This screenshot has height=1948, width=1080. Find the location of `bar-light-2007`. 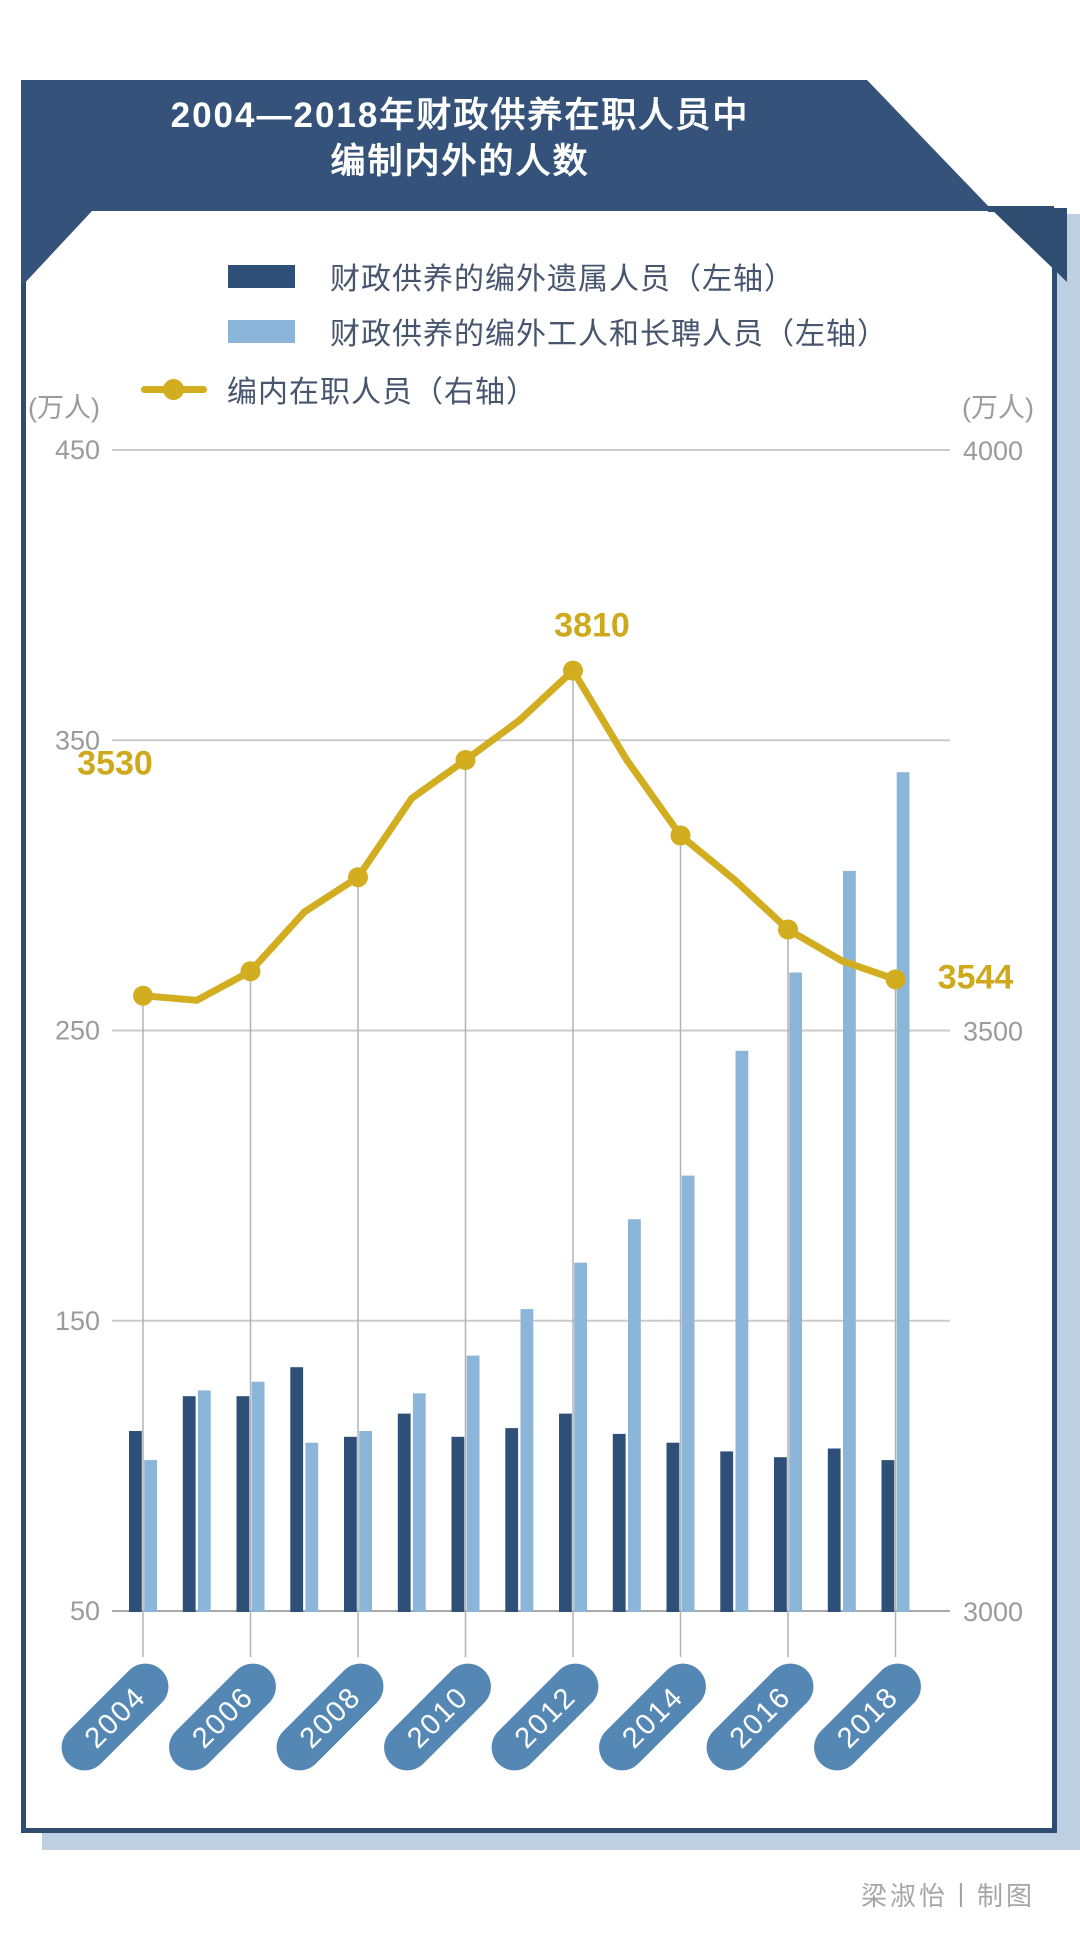

bar-light-2007 is located at coordinates (312, 1527).